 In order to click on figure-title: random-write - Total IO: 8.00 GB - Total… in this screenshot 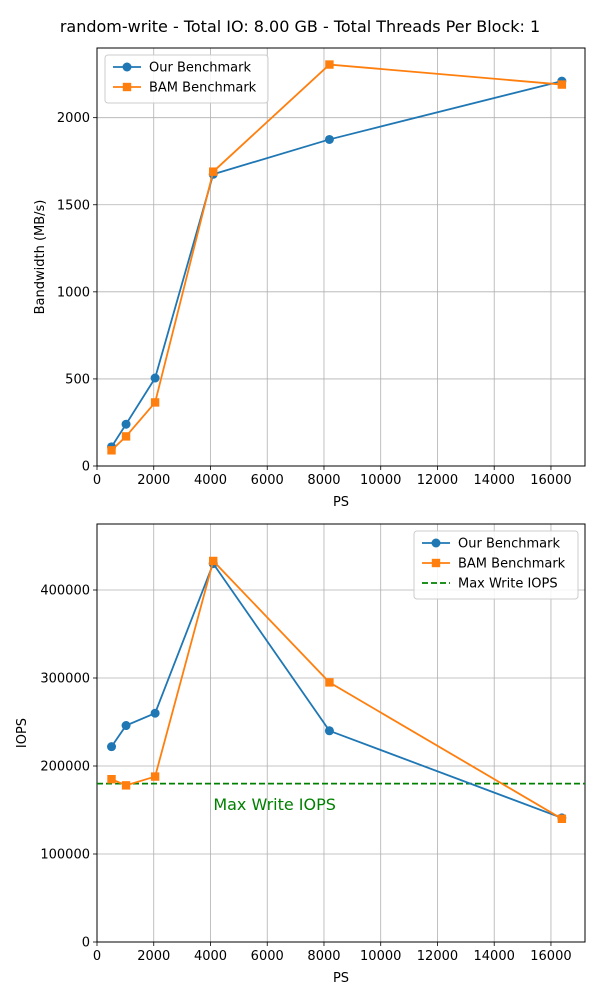, I will do `click(300, 26)`.